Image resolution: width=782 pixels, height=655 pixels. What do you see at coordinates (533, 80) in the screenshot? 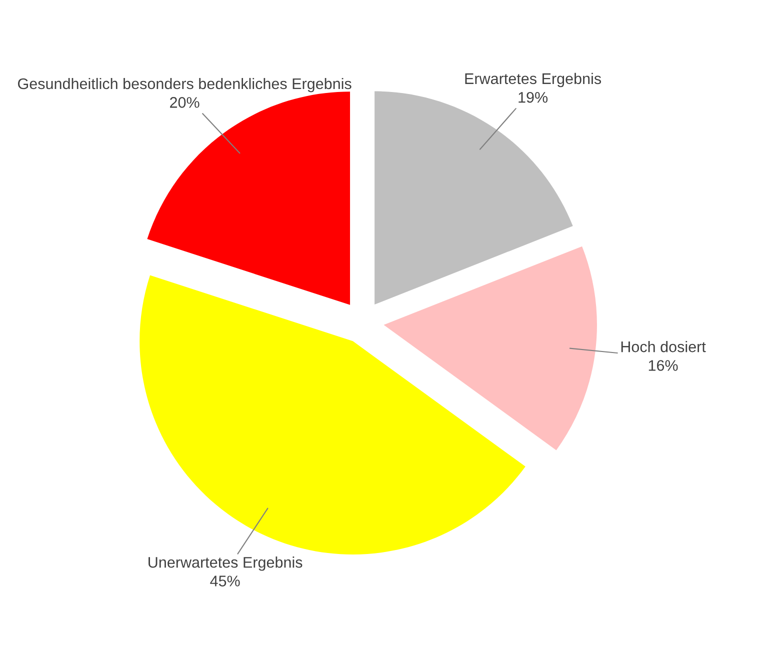
I see `slice-label: Erwartetes Ergebnis` at bounding box center [533, 80].